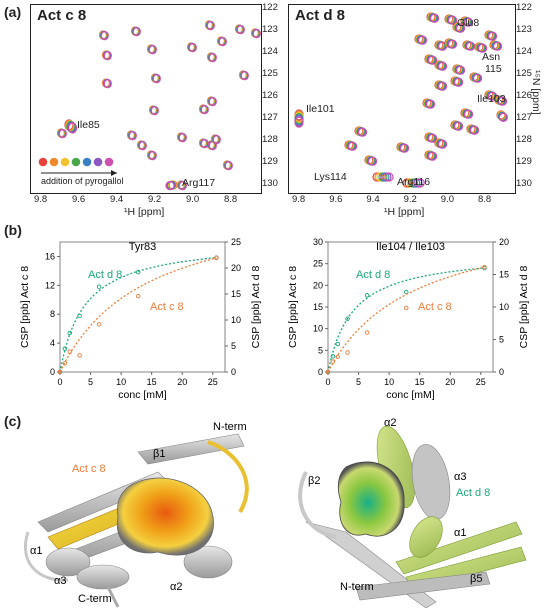 The width and height of the screenshot is (550, 611). I want to click on hsqc-y-tick-label: 123, so click(524, 29).